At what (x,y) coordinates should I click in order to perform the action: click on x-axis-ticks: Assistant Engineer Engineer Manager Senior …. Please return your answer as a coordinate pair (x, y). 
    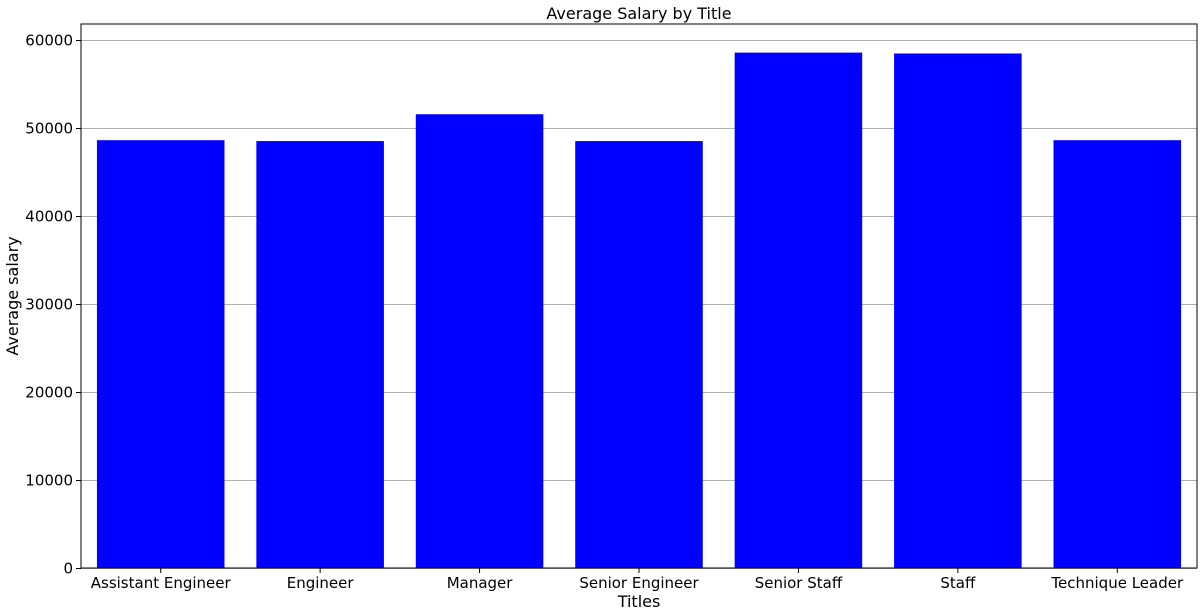
    Looking at the image, I should click on (637, 580).